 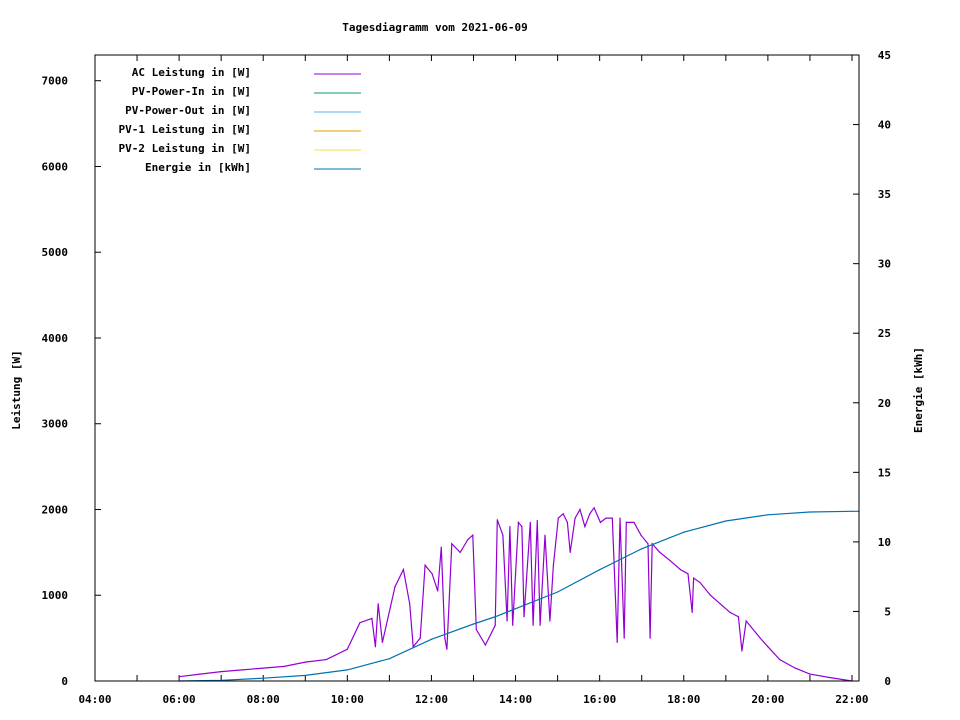 What do you see at coordinates (887, 611) in the screenshot?
I see `y2-tick-label: 5` at bounding box center [887, 611].